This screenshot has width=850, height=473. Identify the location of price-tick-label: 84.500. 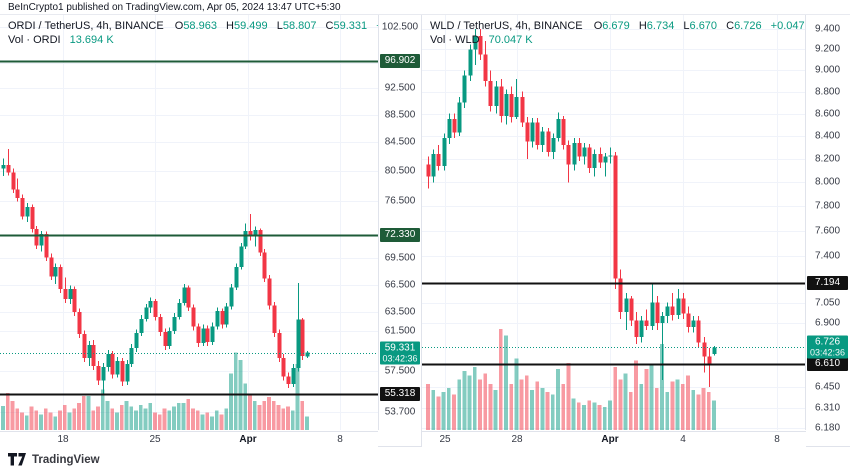
(400, 142).